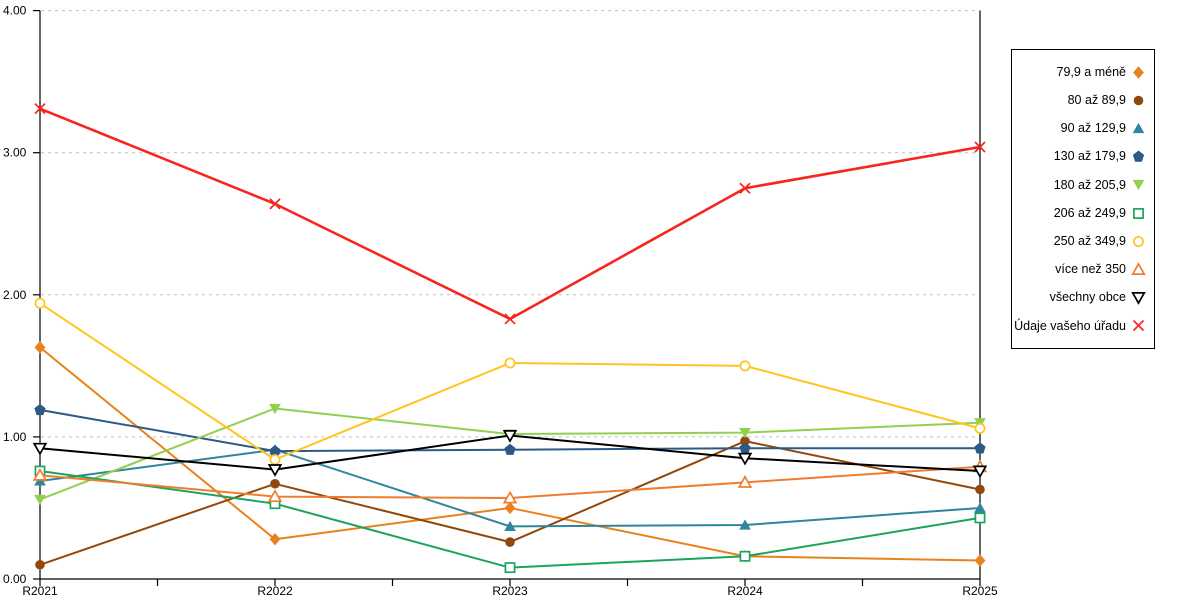 The image size is (1200, 600). What do you see at coordinates (745, 591) in the screenshot?
I see `x-tick-label: R2024` at bounding box center [745, 591].